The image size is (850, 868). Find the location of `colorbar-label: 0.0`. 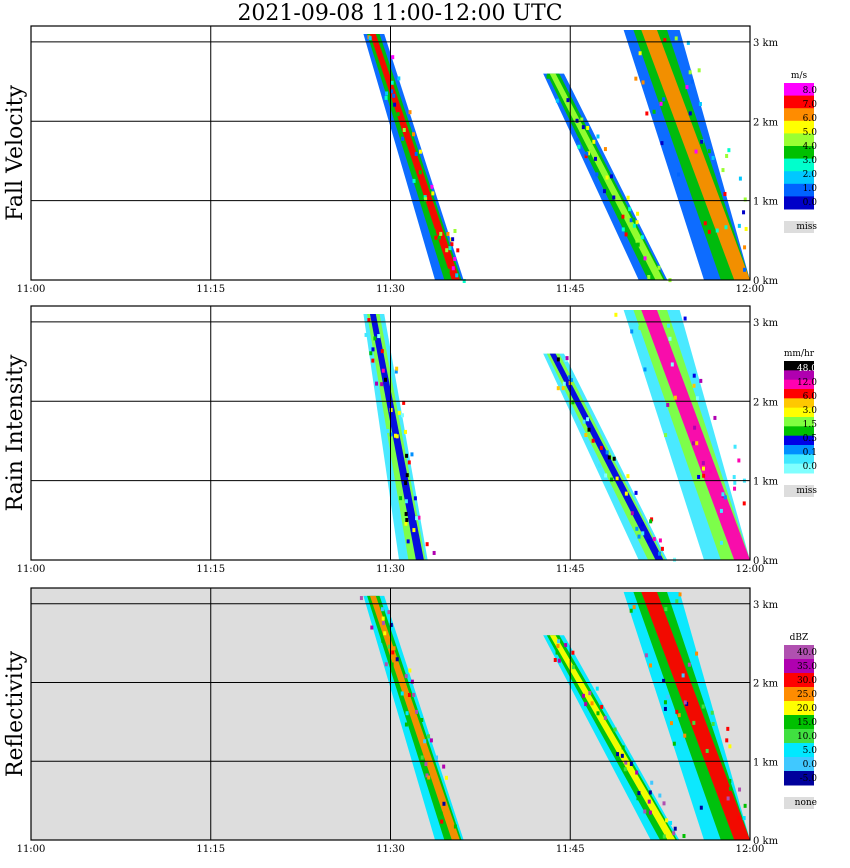

colorbar-label: 0.0 is located at coordinates (810, 467).